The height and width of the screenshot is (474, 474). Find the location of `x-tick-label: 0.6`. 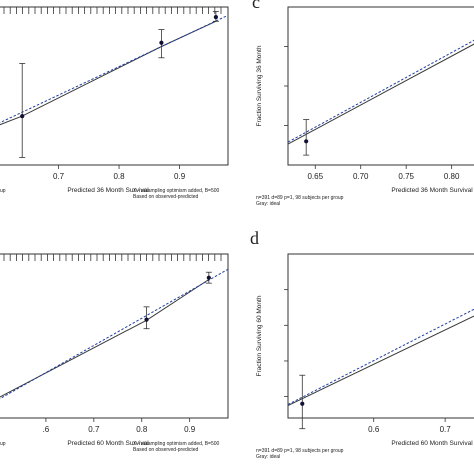

x-tick-label: 0.6 is located at coordinates (374, 429).